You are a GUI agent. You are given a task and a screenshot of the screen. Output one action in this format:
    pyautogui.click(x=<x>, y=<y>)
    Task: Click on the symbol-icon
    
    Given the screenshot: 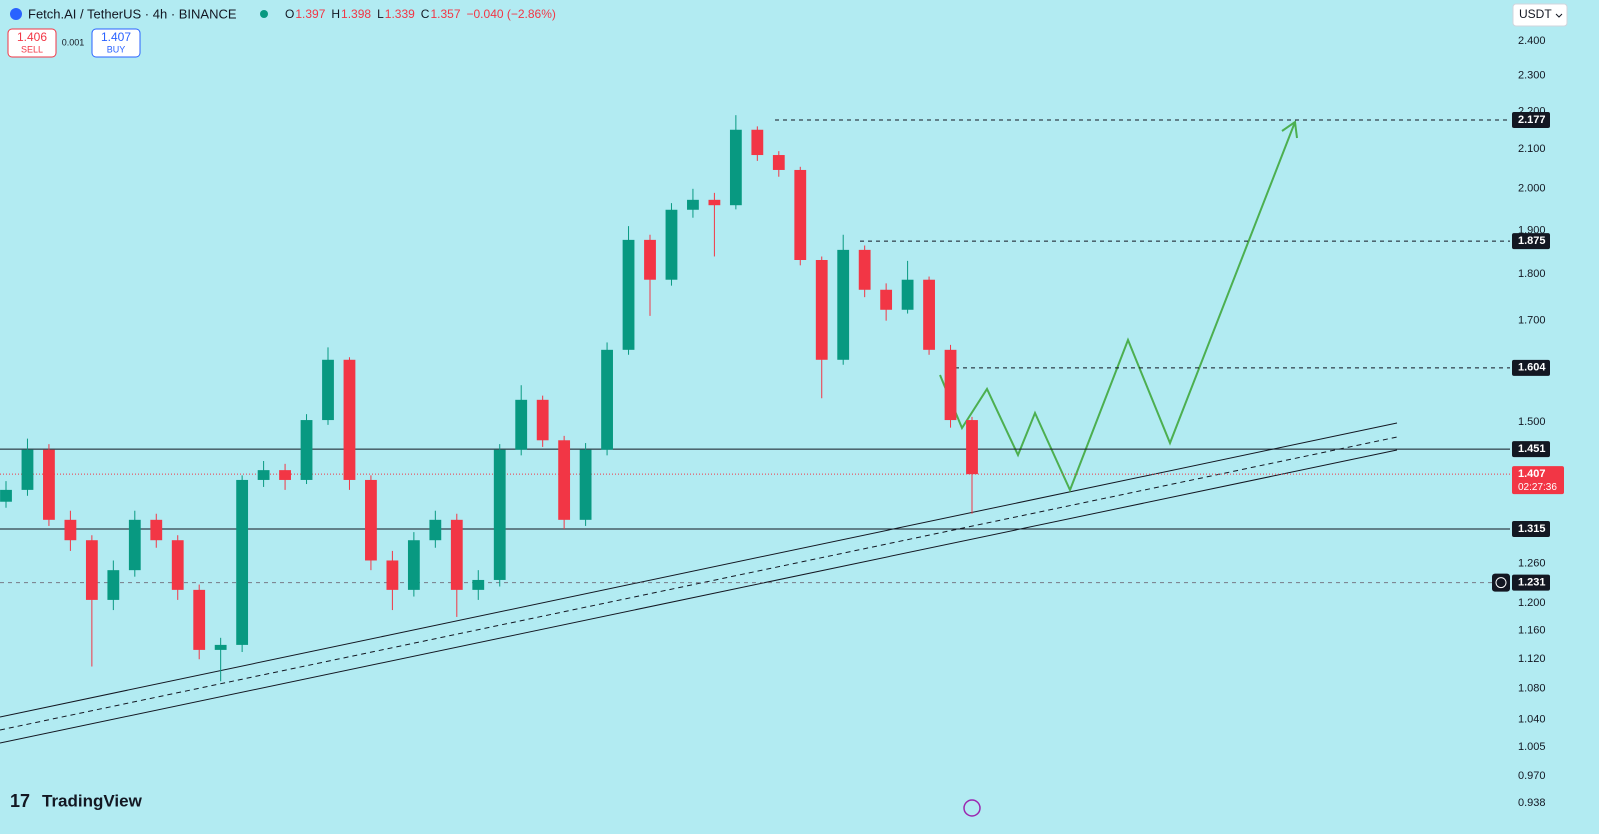 What is the action you would take?
    pyautogui.click(x=16, y=14)
    